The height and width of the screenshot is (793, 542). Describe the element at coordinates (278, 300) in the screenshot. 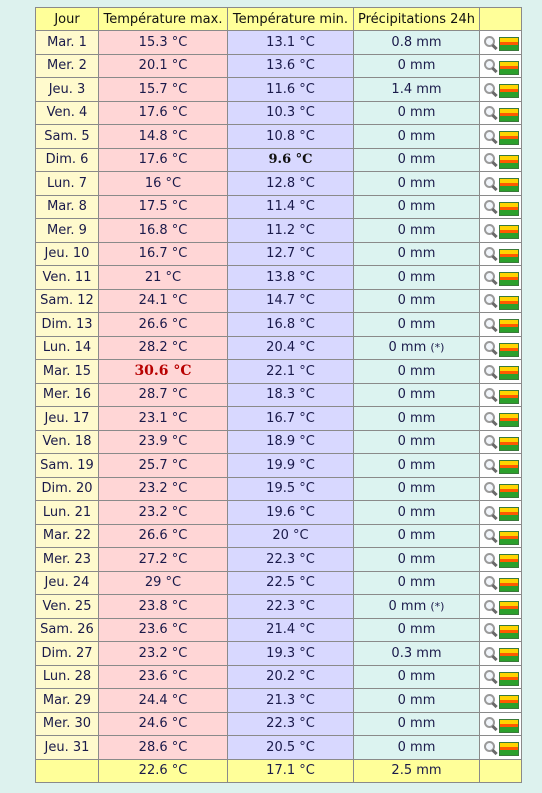

I see `table-row: Sam. 12 24.1 °C 14.7 °C 0 mm` at that location.